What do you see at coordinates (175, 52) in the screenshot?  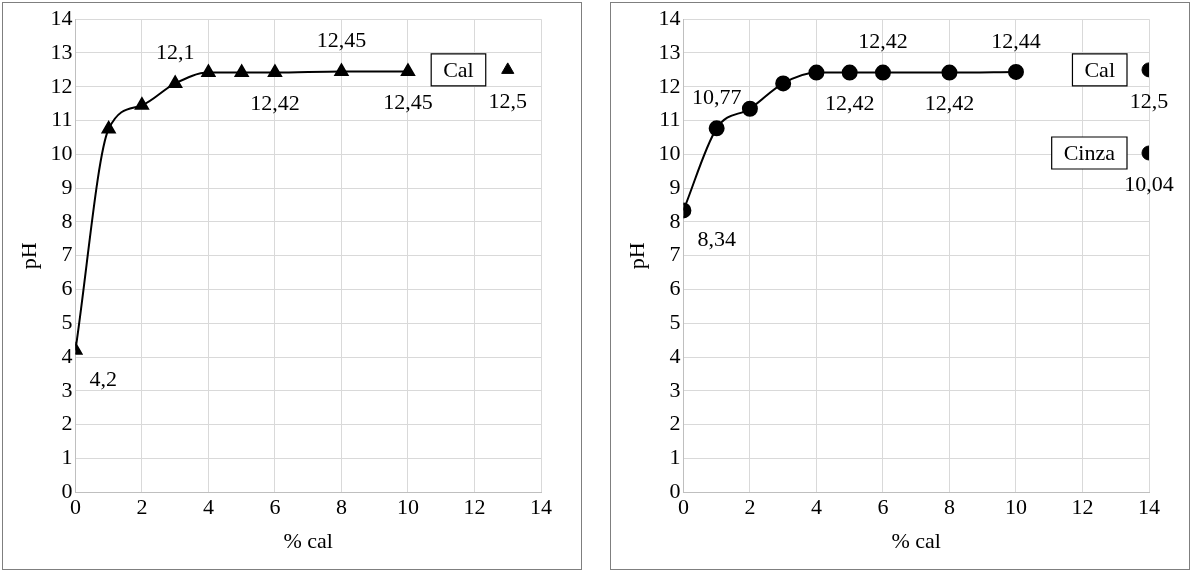 I see `data-label: 12,1` at bounding box center [175, 52].